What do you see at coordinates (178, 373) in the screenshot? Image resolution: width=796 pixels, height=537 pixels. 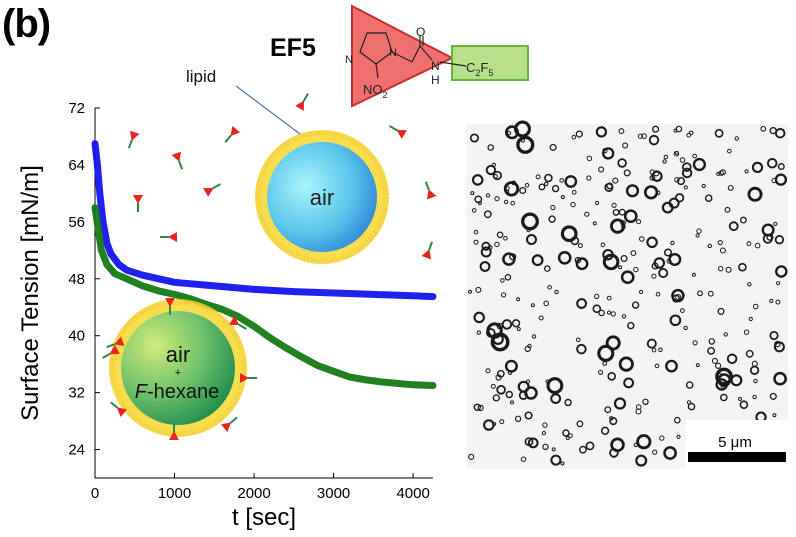 I see `bubble2-plus-label: +` at bounding box center [178, 373].